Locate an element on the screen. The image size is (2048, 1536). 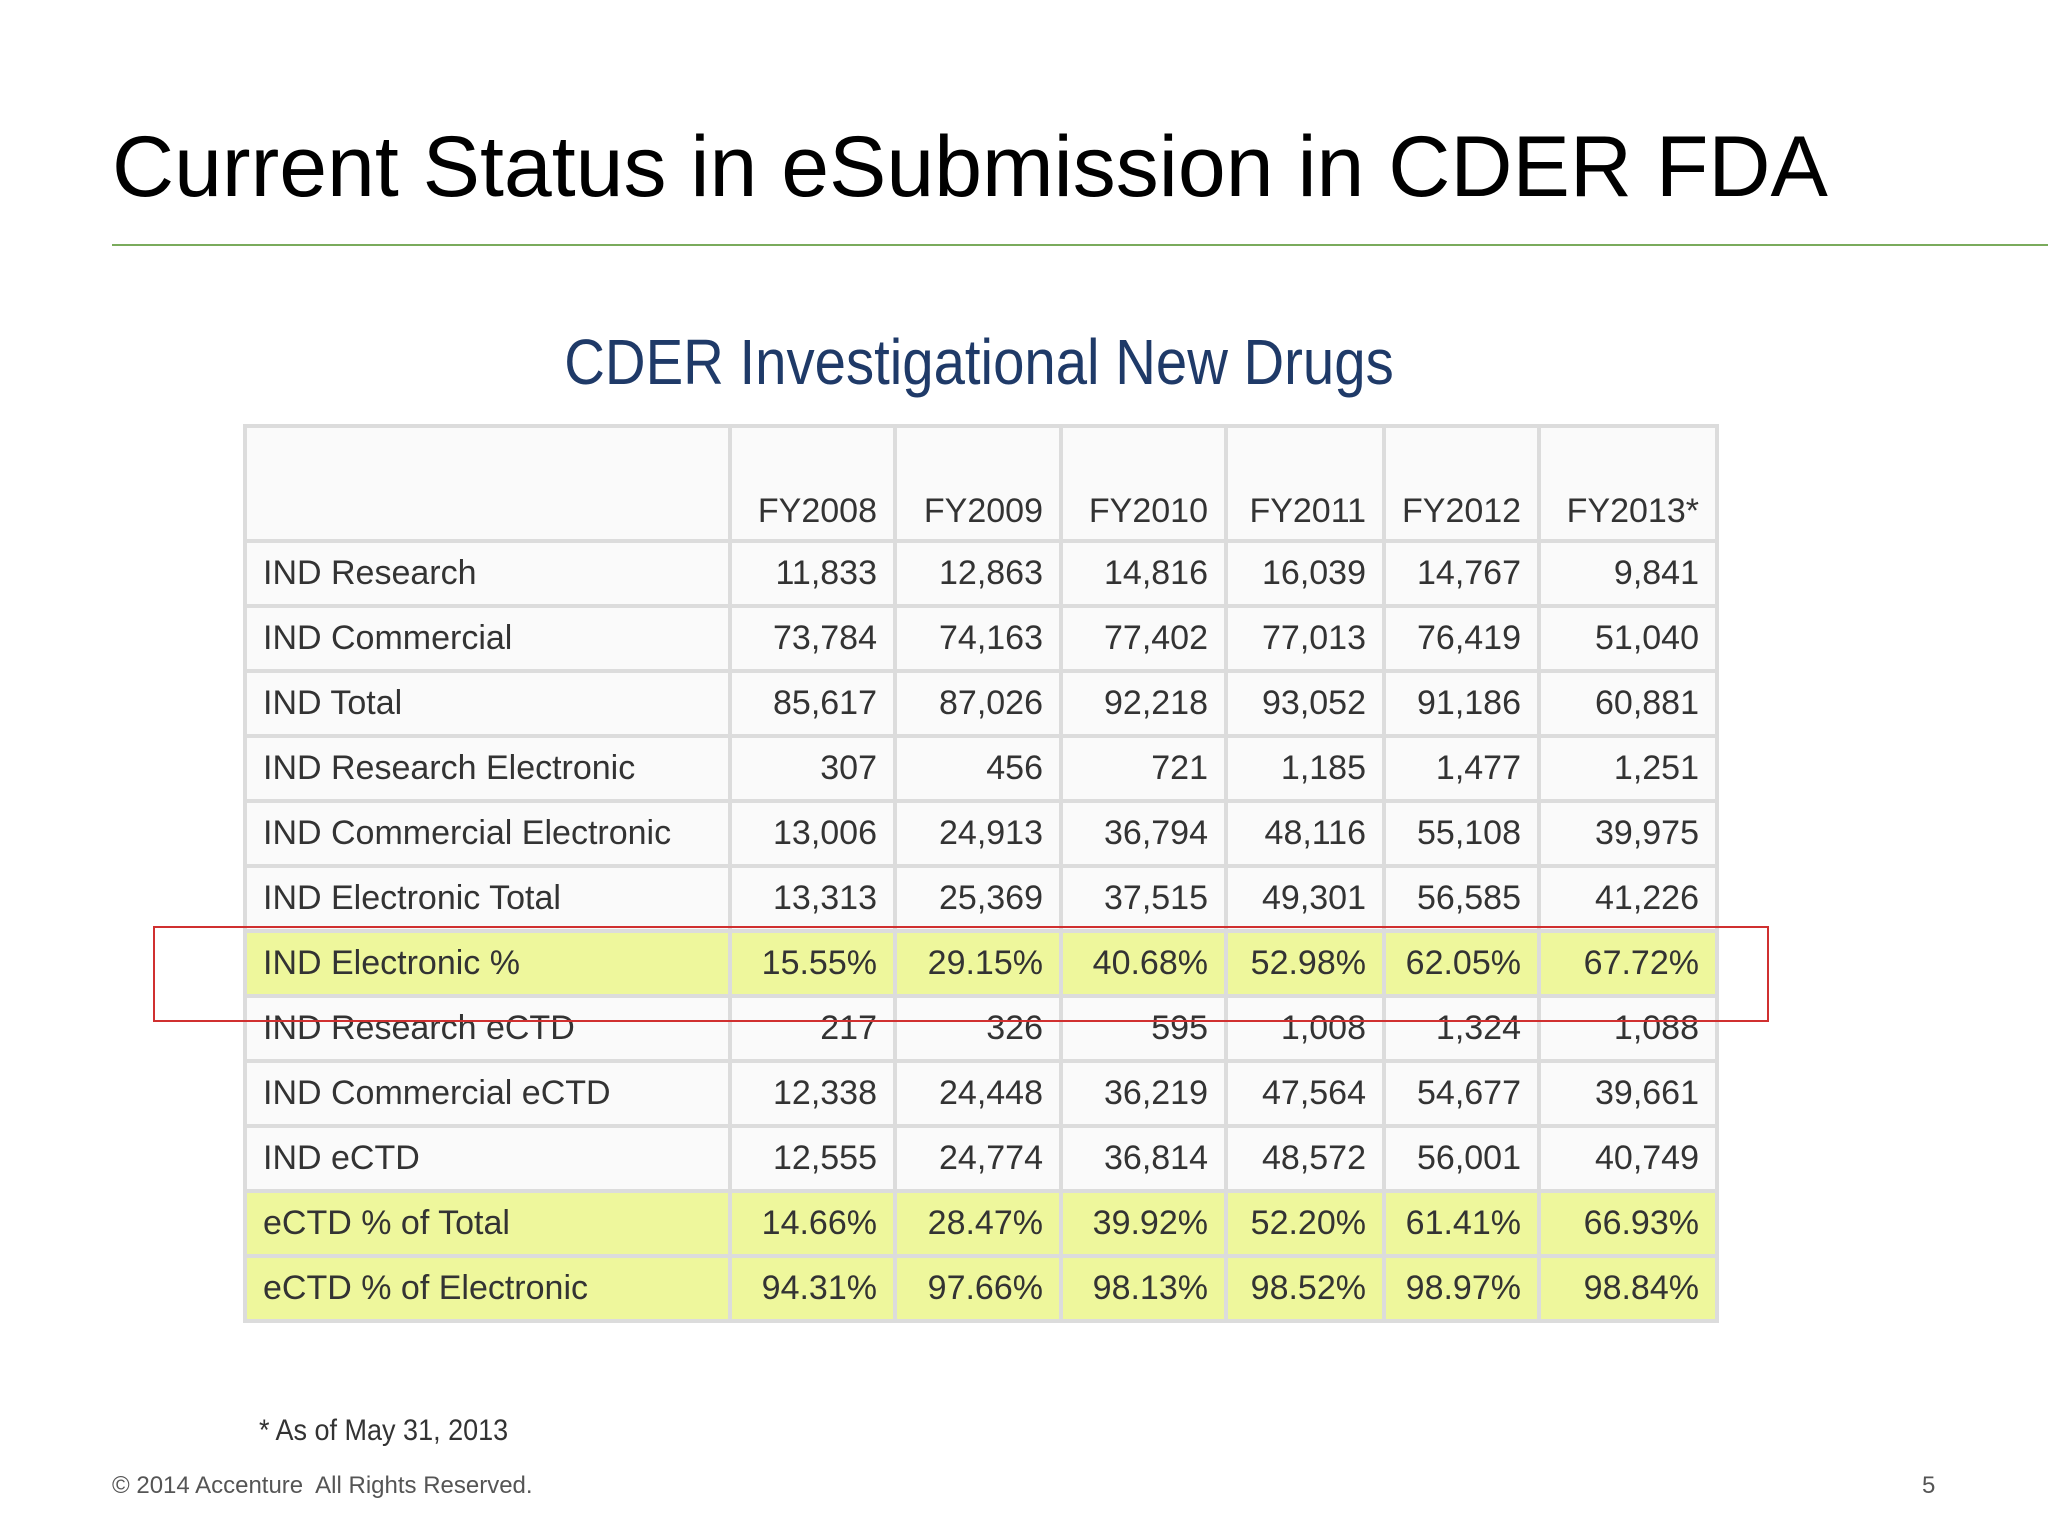
row-label: eCTD % of Total is located at coordinates (487, 1223).